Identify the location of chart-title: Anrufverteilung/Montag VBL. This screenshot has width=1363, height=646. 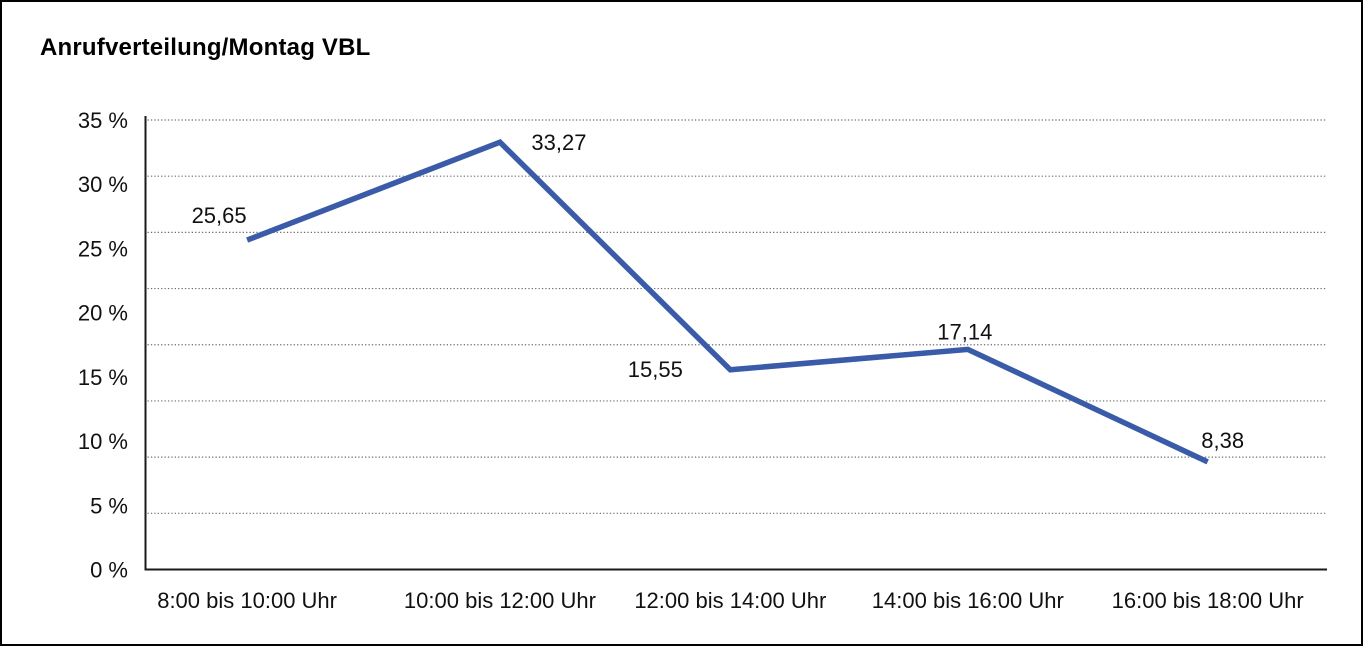
(205, 47).